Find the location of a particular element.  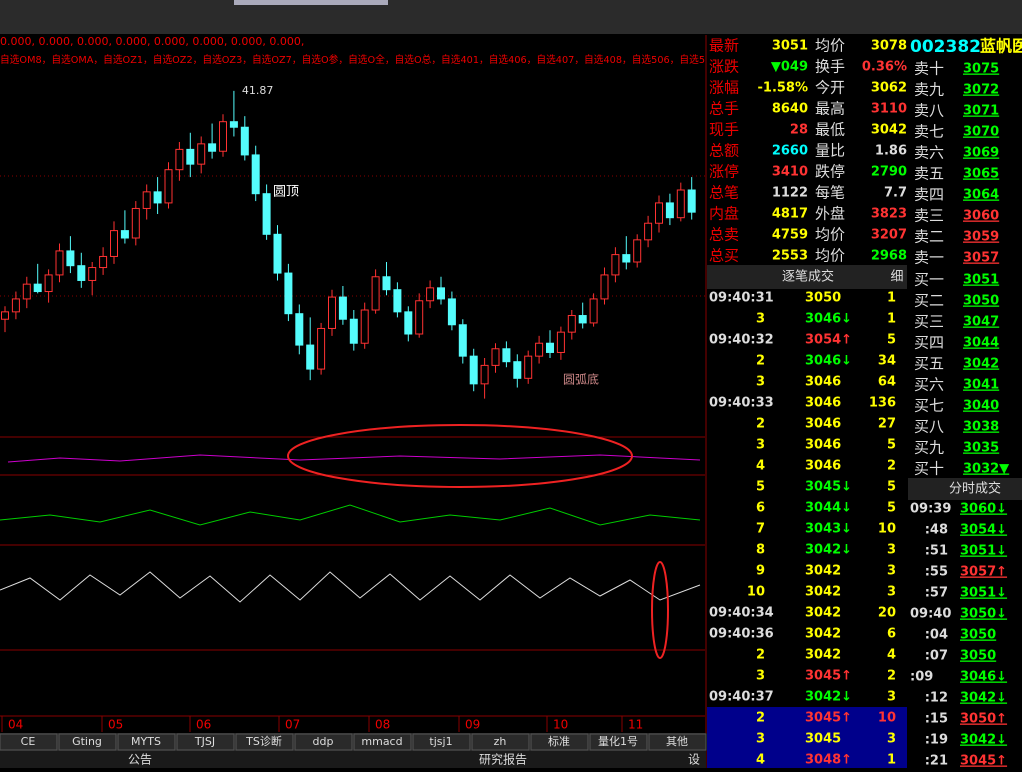

book-label: 卖八 is located at coordinates (929, 111).